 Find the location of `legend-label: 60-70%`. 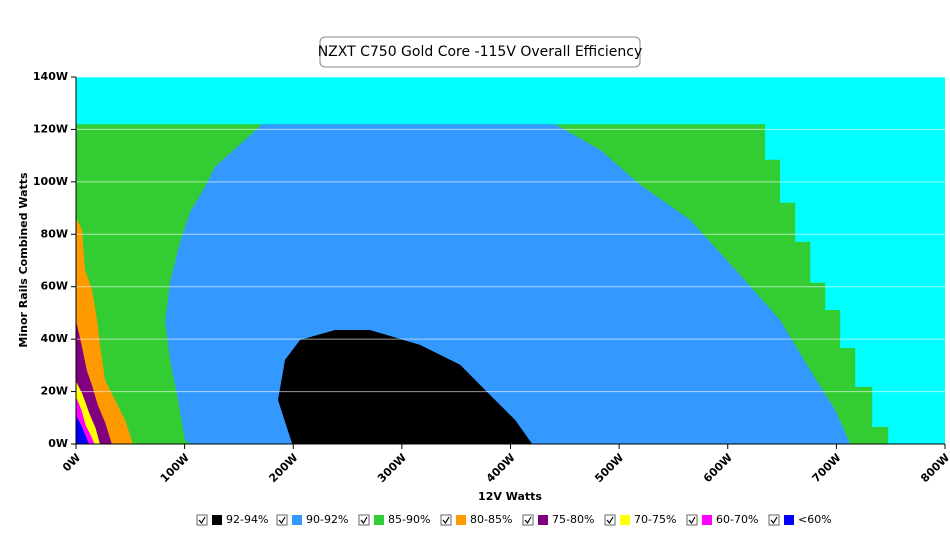

legend-label: 60-70% is located at coordinates (737, 519).